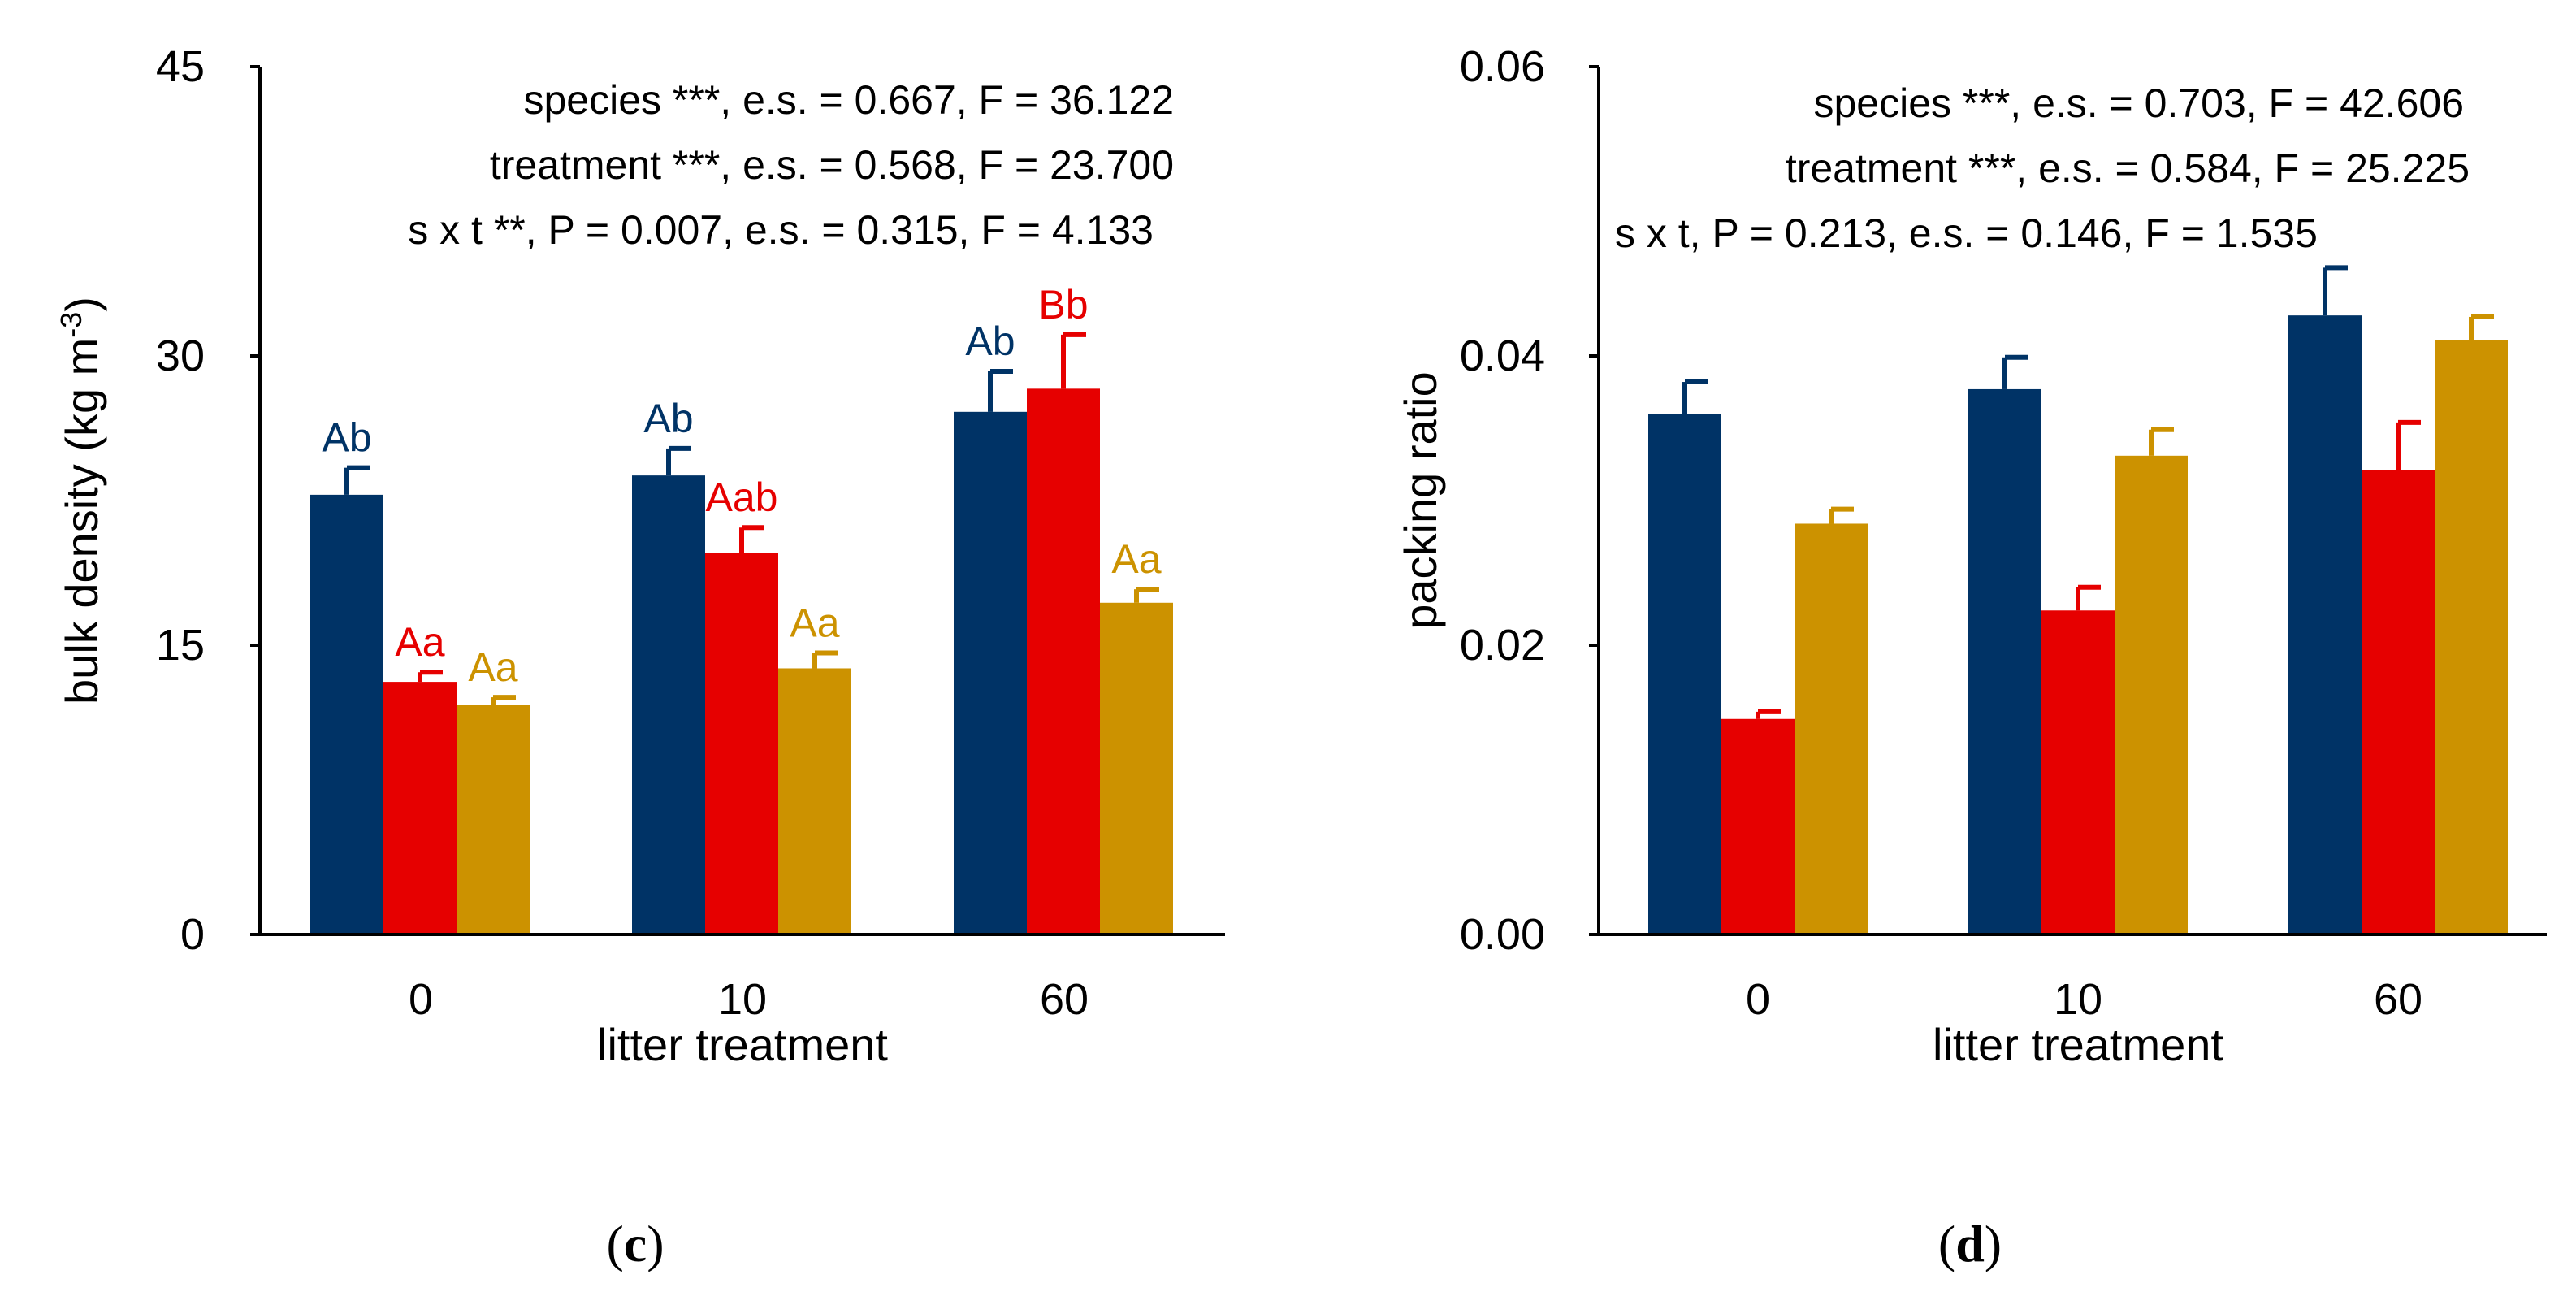 Image resolution: width=2576 pixels, height=1305 pixels. What do you see at coordinates (1594, 500) in the screenshot?
I see `panel-d-y-ticks` at bounding box center [1594, 500].